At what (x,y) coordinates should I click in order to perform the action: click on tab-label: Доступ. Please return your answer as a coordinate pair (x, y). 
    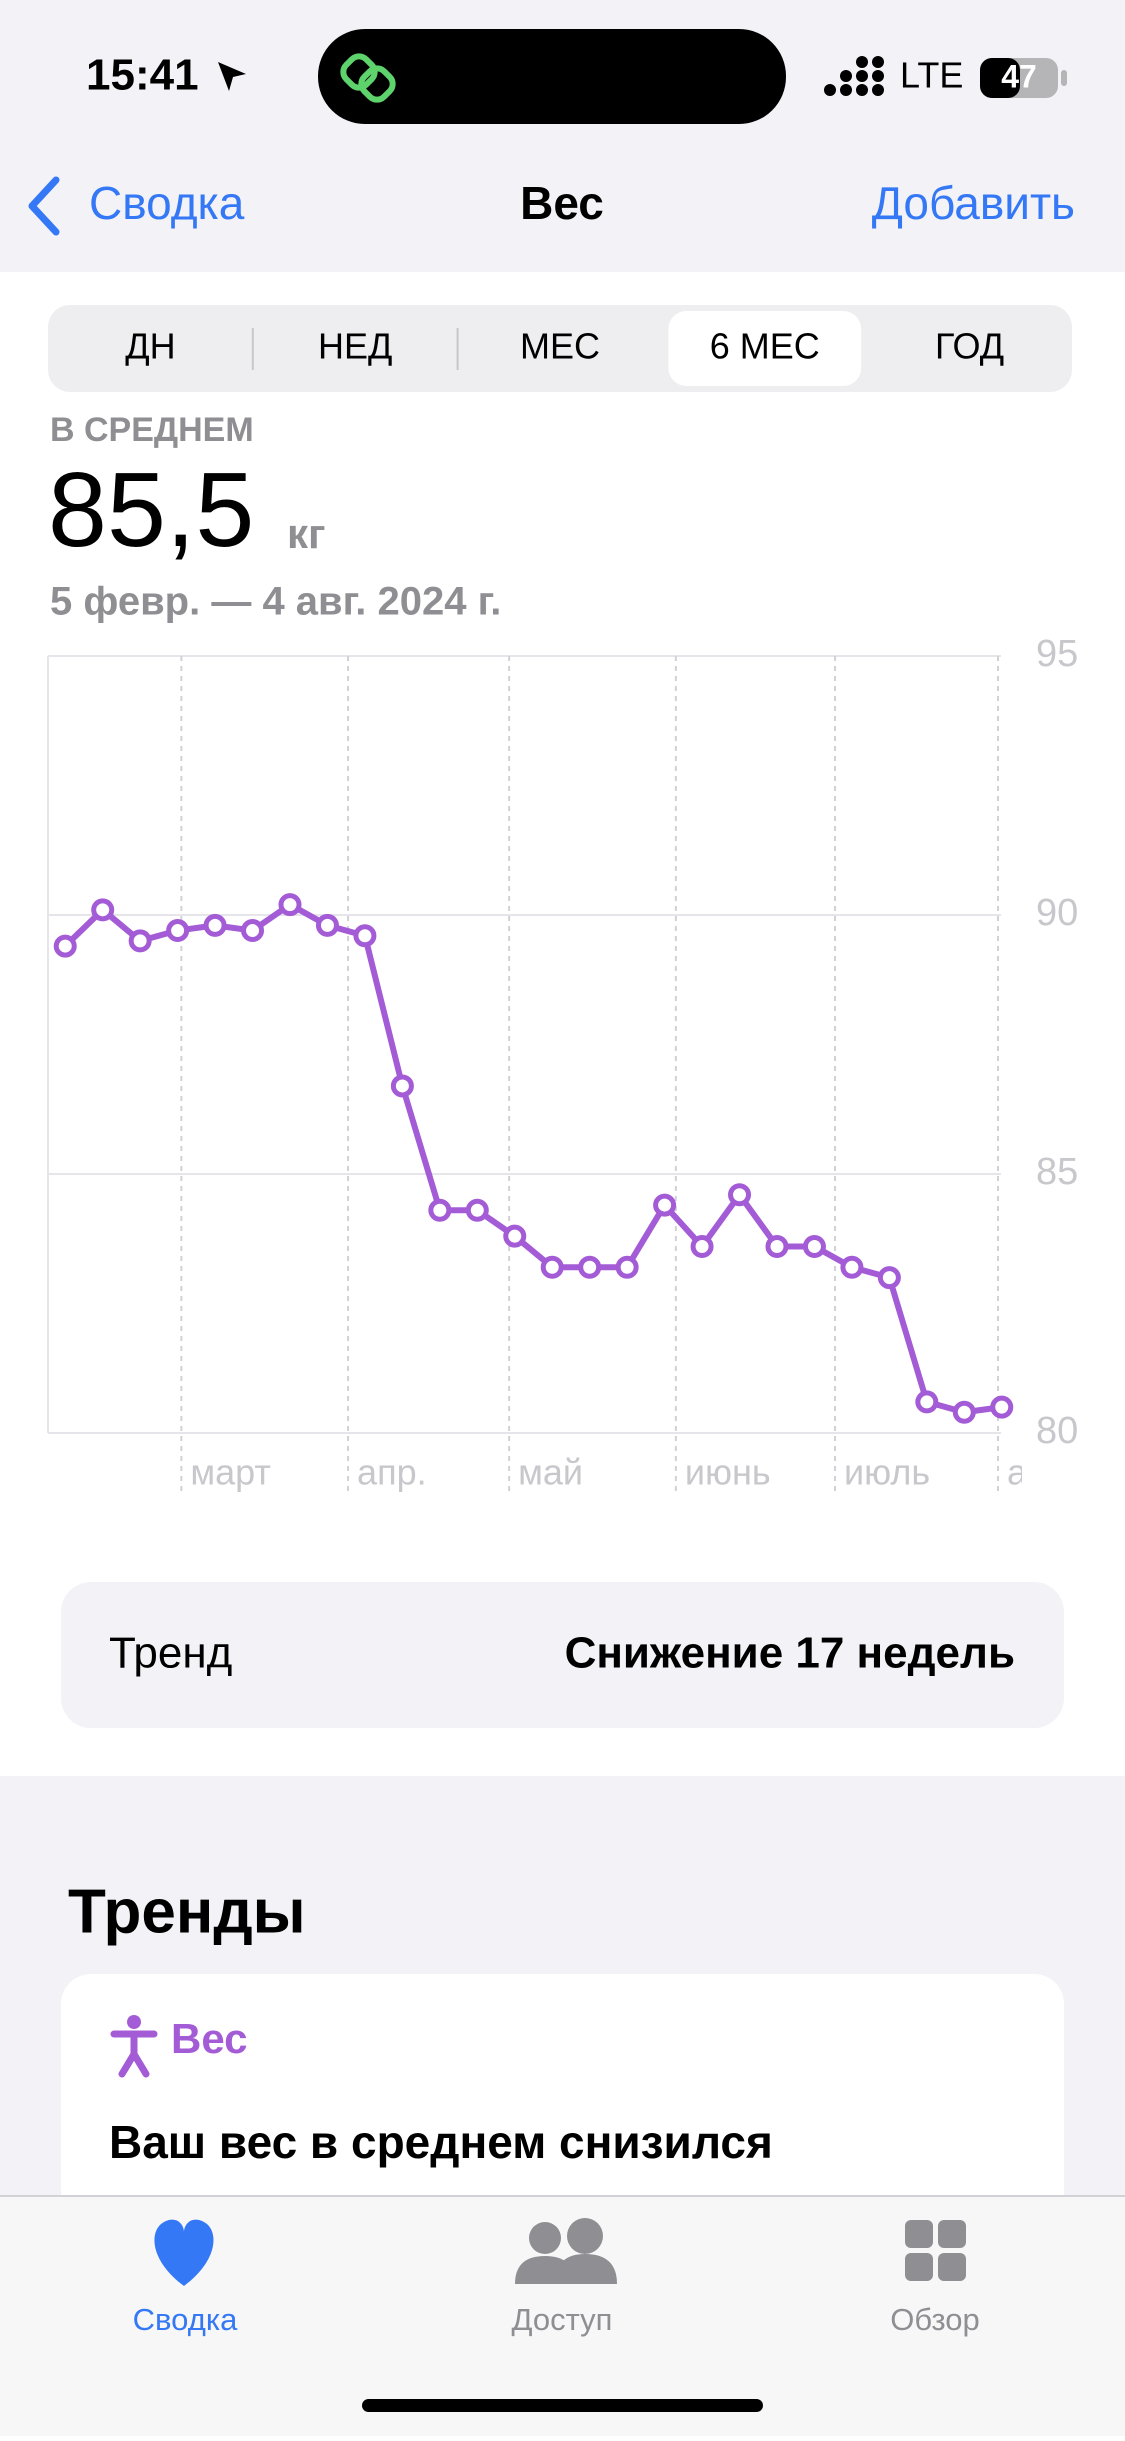
    Looking at the image, I should click on (562, 2319).